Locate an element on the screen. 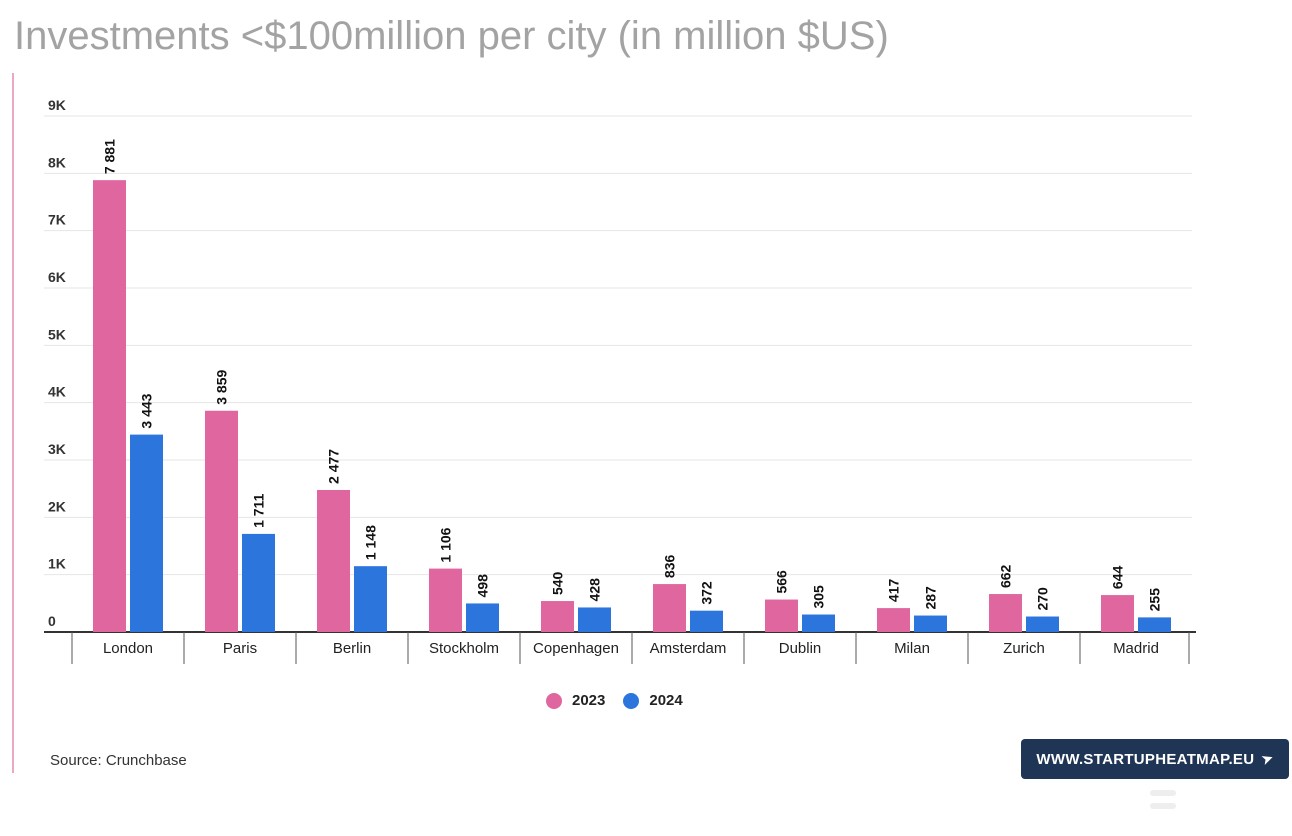 This screenshot has height=836, width=1292. y-tick-label: 0 is located at coordinates (52, 621).